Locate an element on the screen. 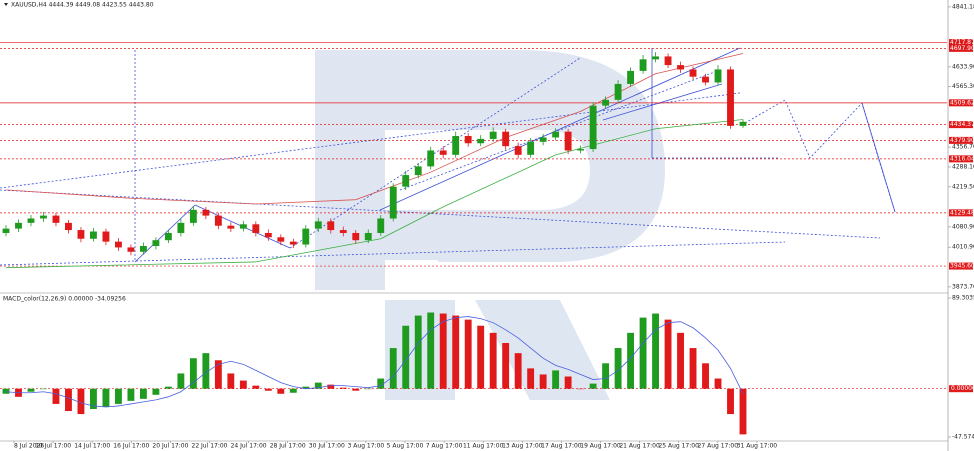  y-tick-label: 4010.90 is located at coordinates (963, 247).